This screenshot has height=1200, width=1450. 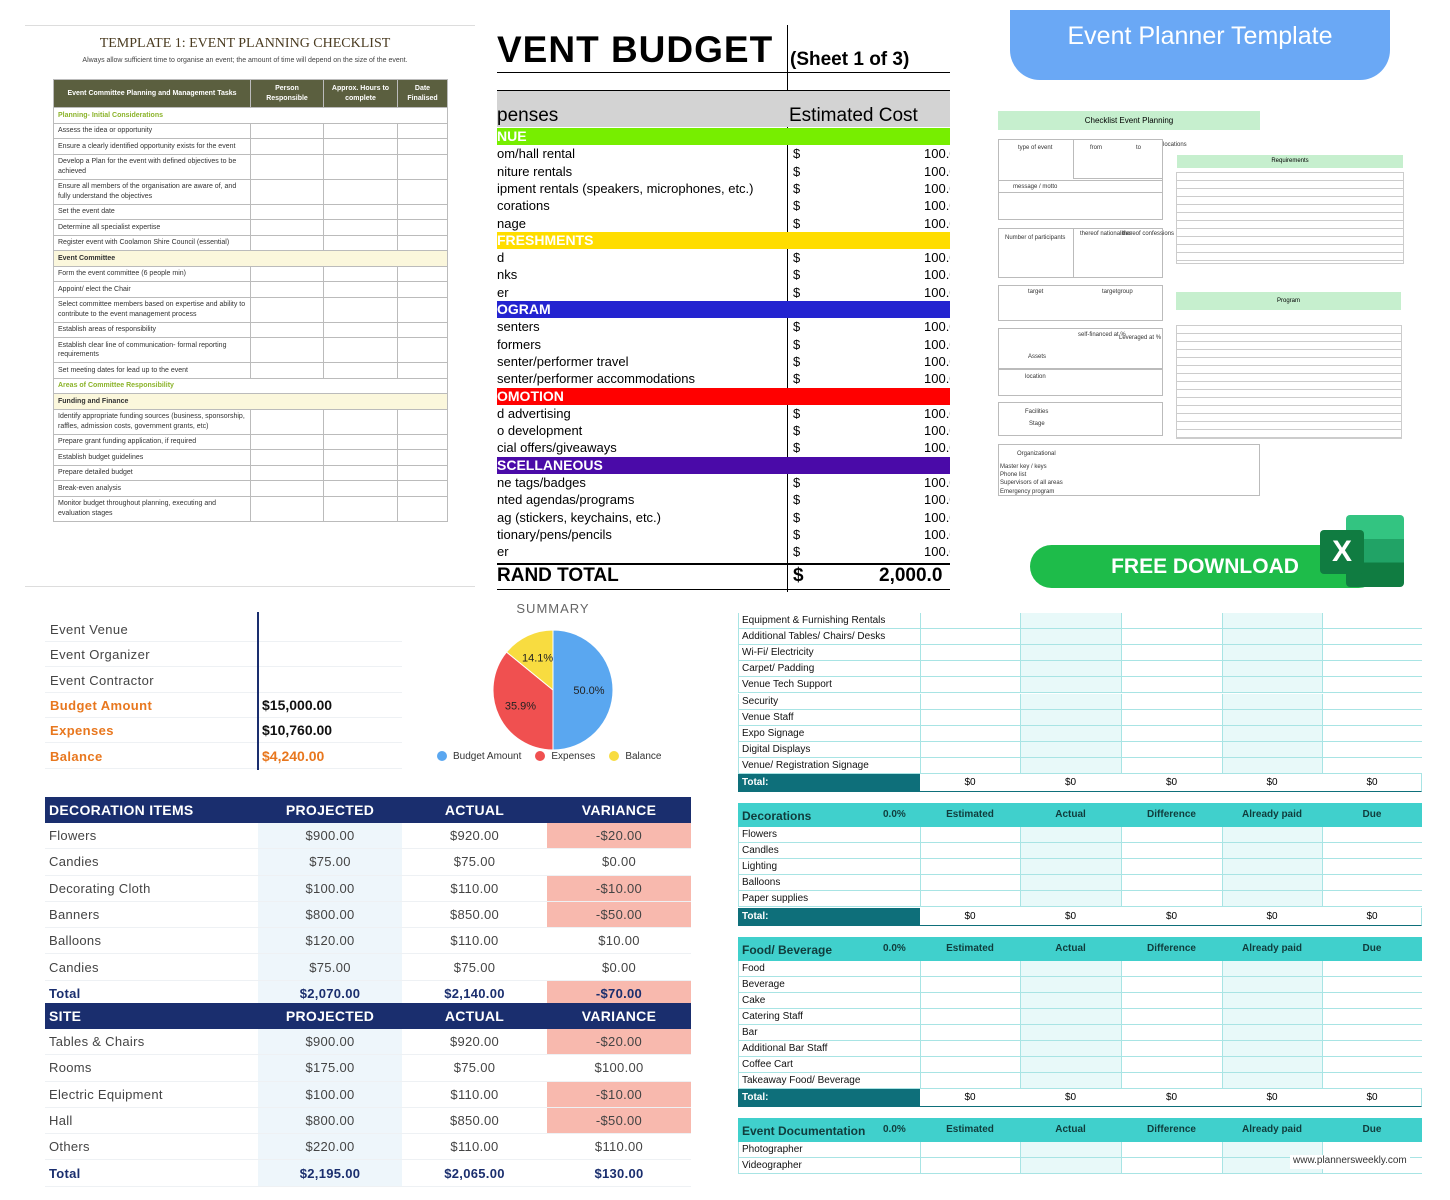 What do you see at coordinates (474, 836) in the screenshot?
I see `cell: $920.00` at bounding box center [474, 836].